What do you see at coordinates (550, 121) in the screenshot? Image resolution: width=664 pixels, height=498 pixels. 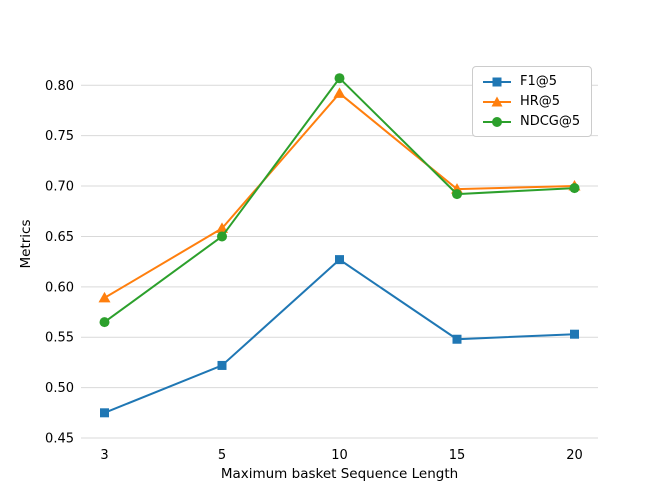 I see `legend-label: NDCG@5` at bounding box center [550, 121].